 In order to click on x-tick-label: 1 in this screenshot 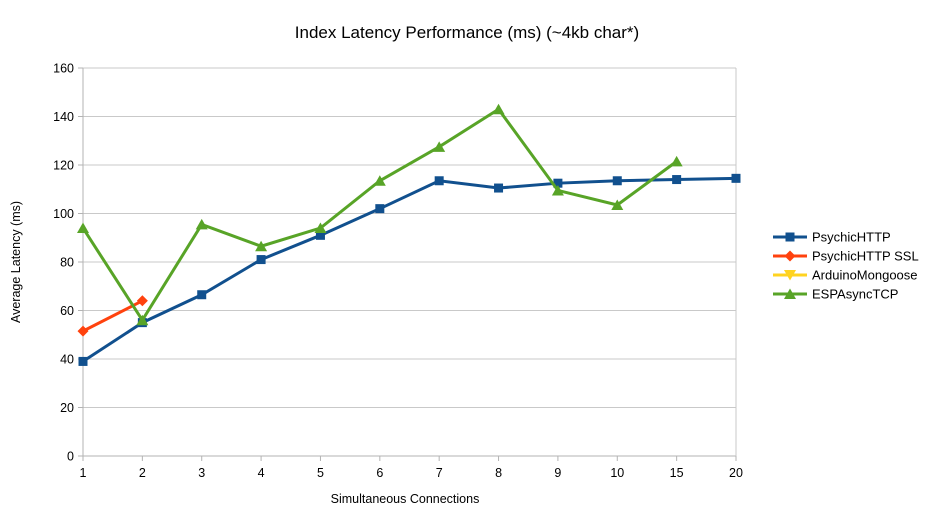, I will do `click(83, 473)`.